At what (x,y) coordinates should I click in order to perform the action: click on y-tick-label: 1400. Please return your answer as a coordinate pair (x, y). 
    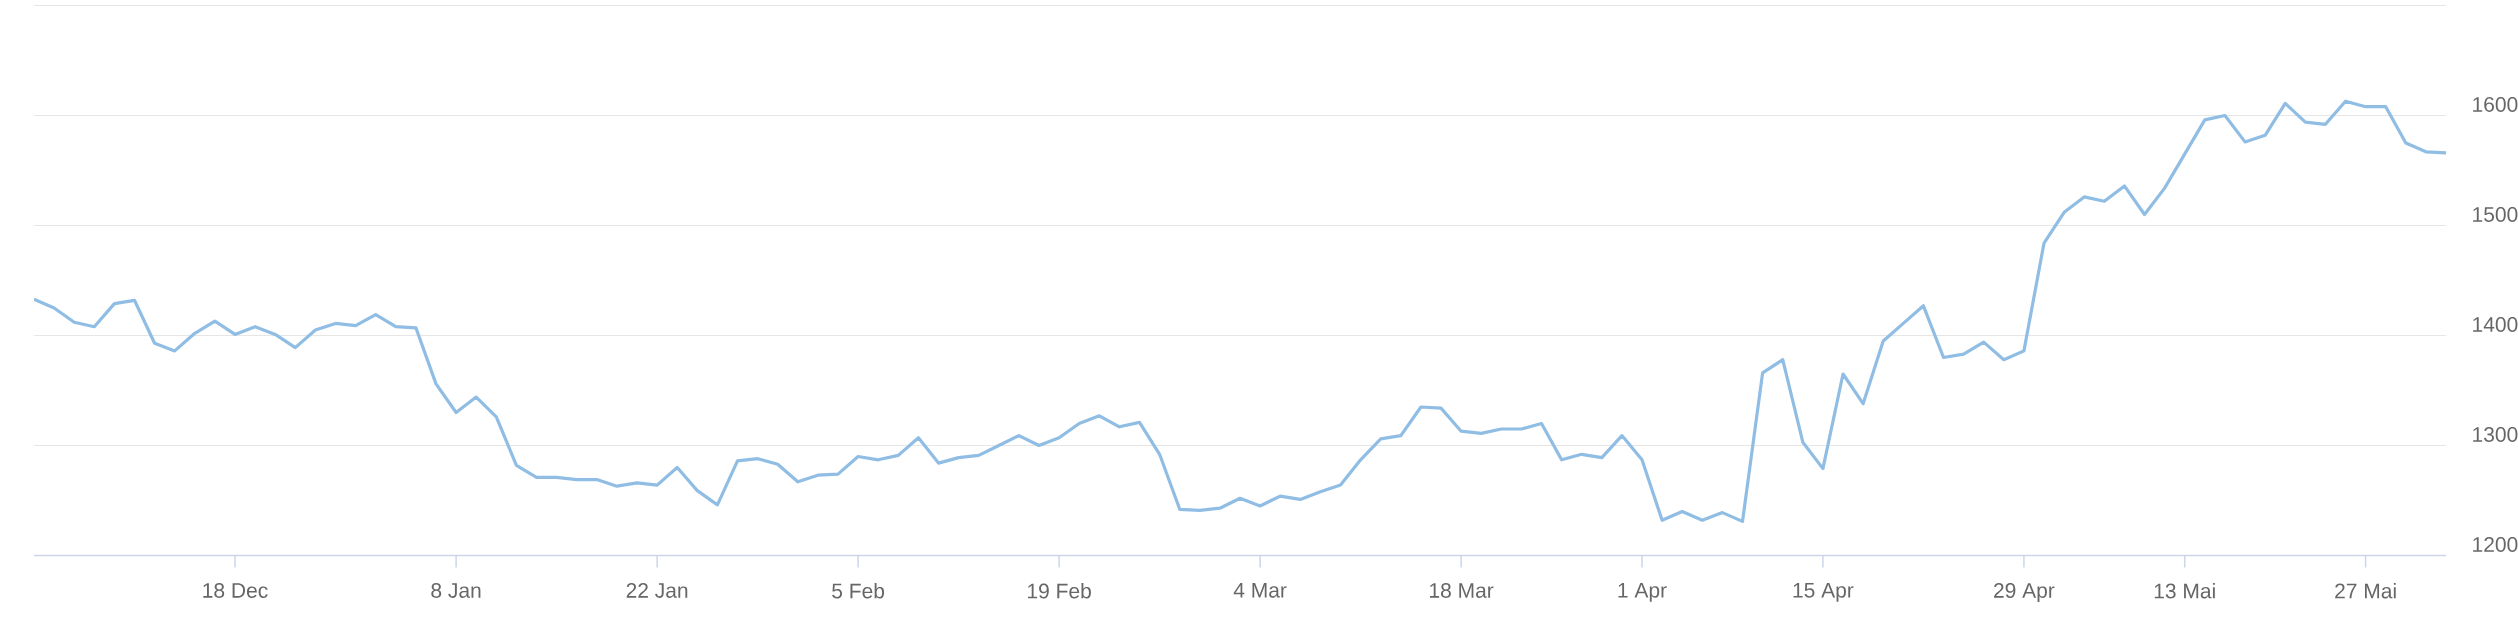
    Looking at the image, I should click on (2495, 324).